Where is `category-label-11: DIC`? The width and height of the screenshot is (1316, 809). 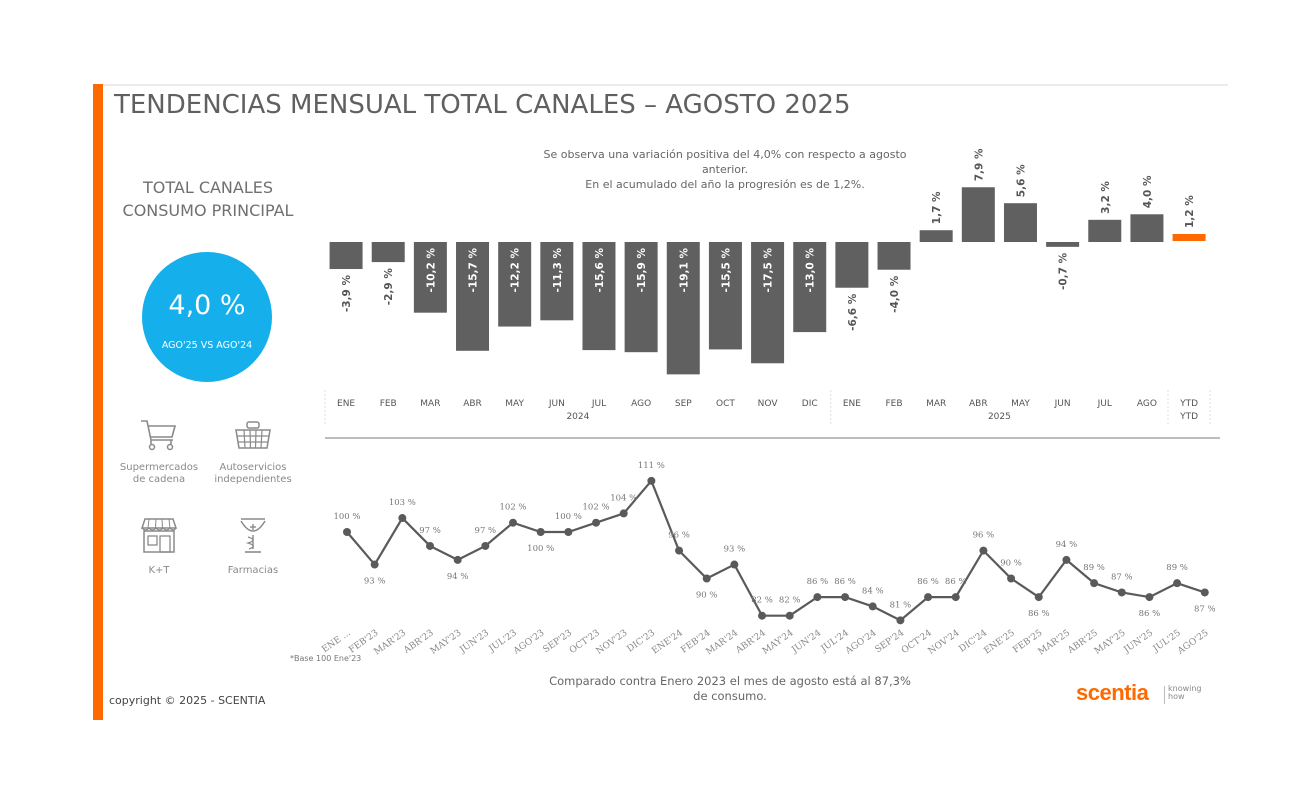
category-label-11: DIC is located at coordinates (810, 404).